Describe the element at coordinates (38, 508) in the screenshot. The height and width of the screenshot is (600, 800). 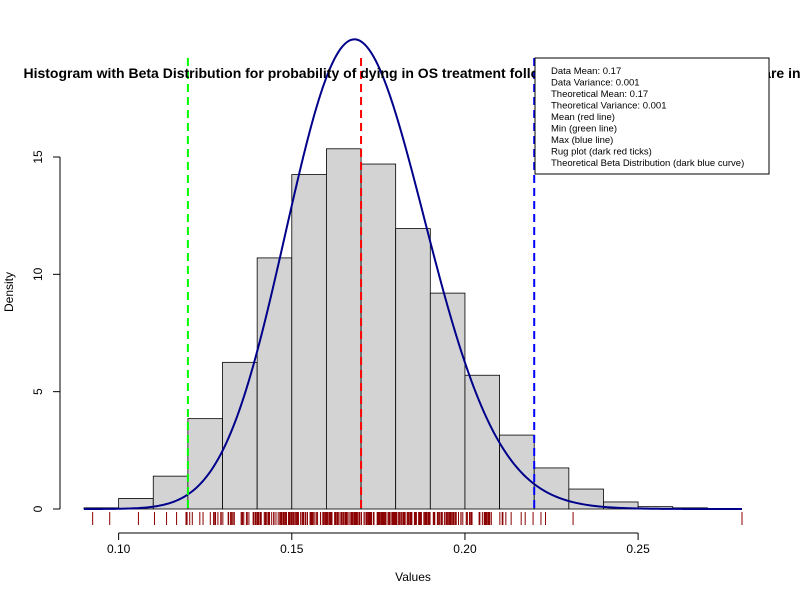
I see `y-tick-label-0: 0` at that location.